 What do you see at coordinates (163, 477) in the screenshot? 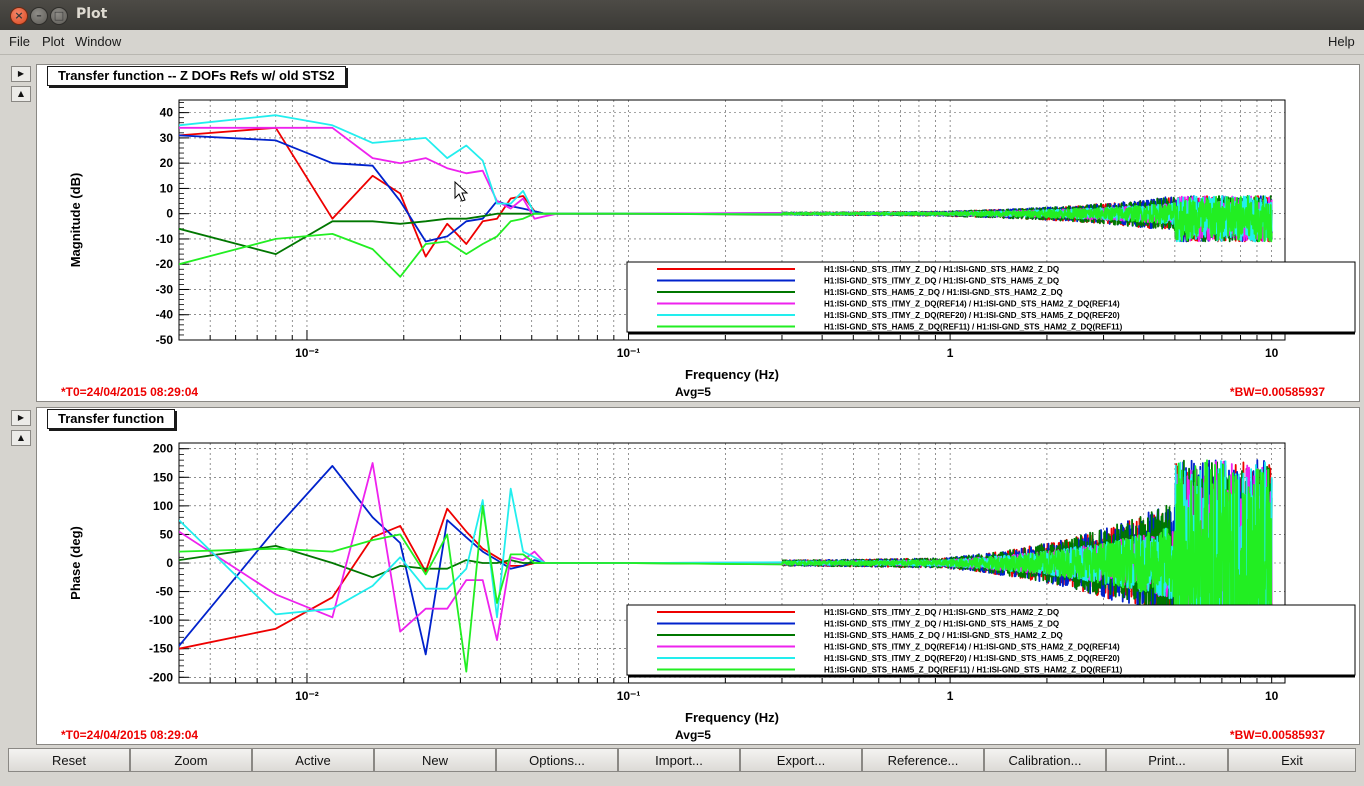
I see `y-tick-label: 150` at bounding box center [163, 477].